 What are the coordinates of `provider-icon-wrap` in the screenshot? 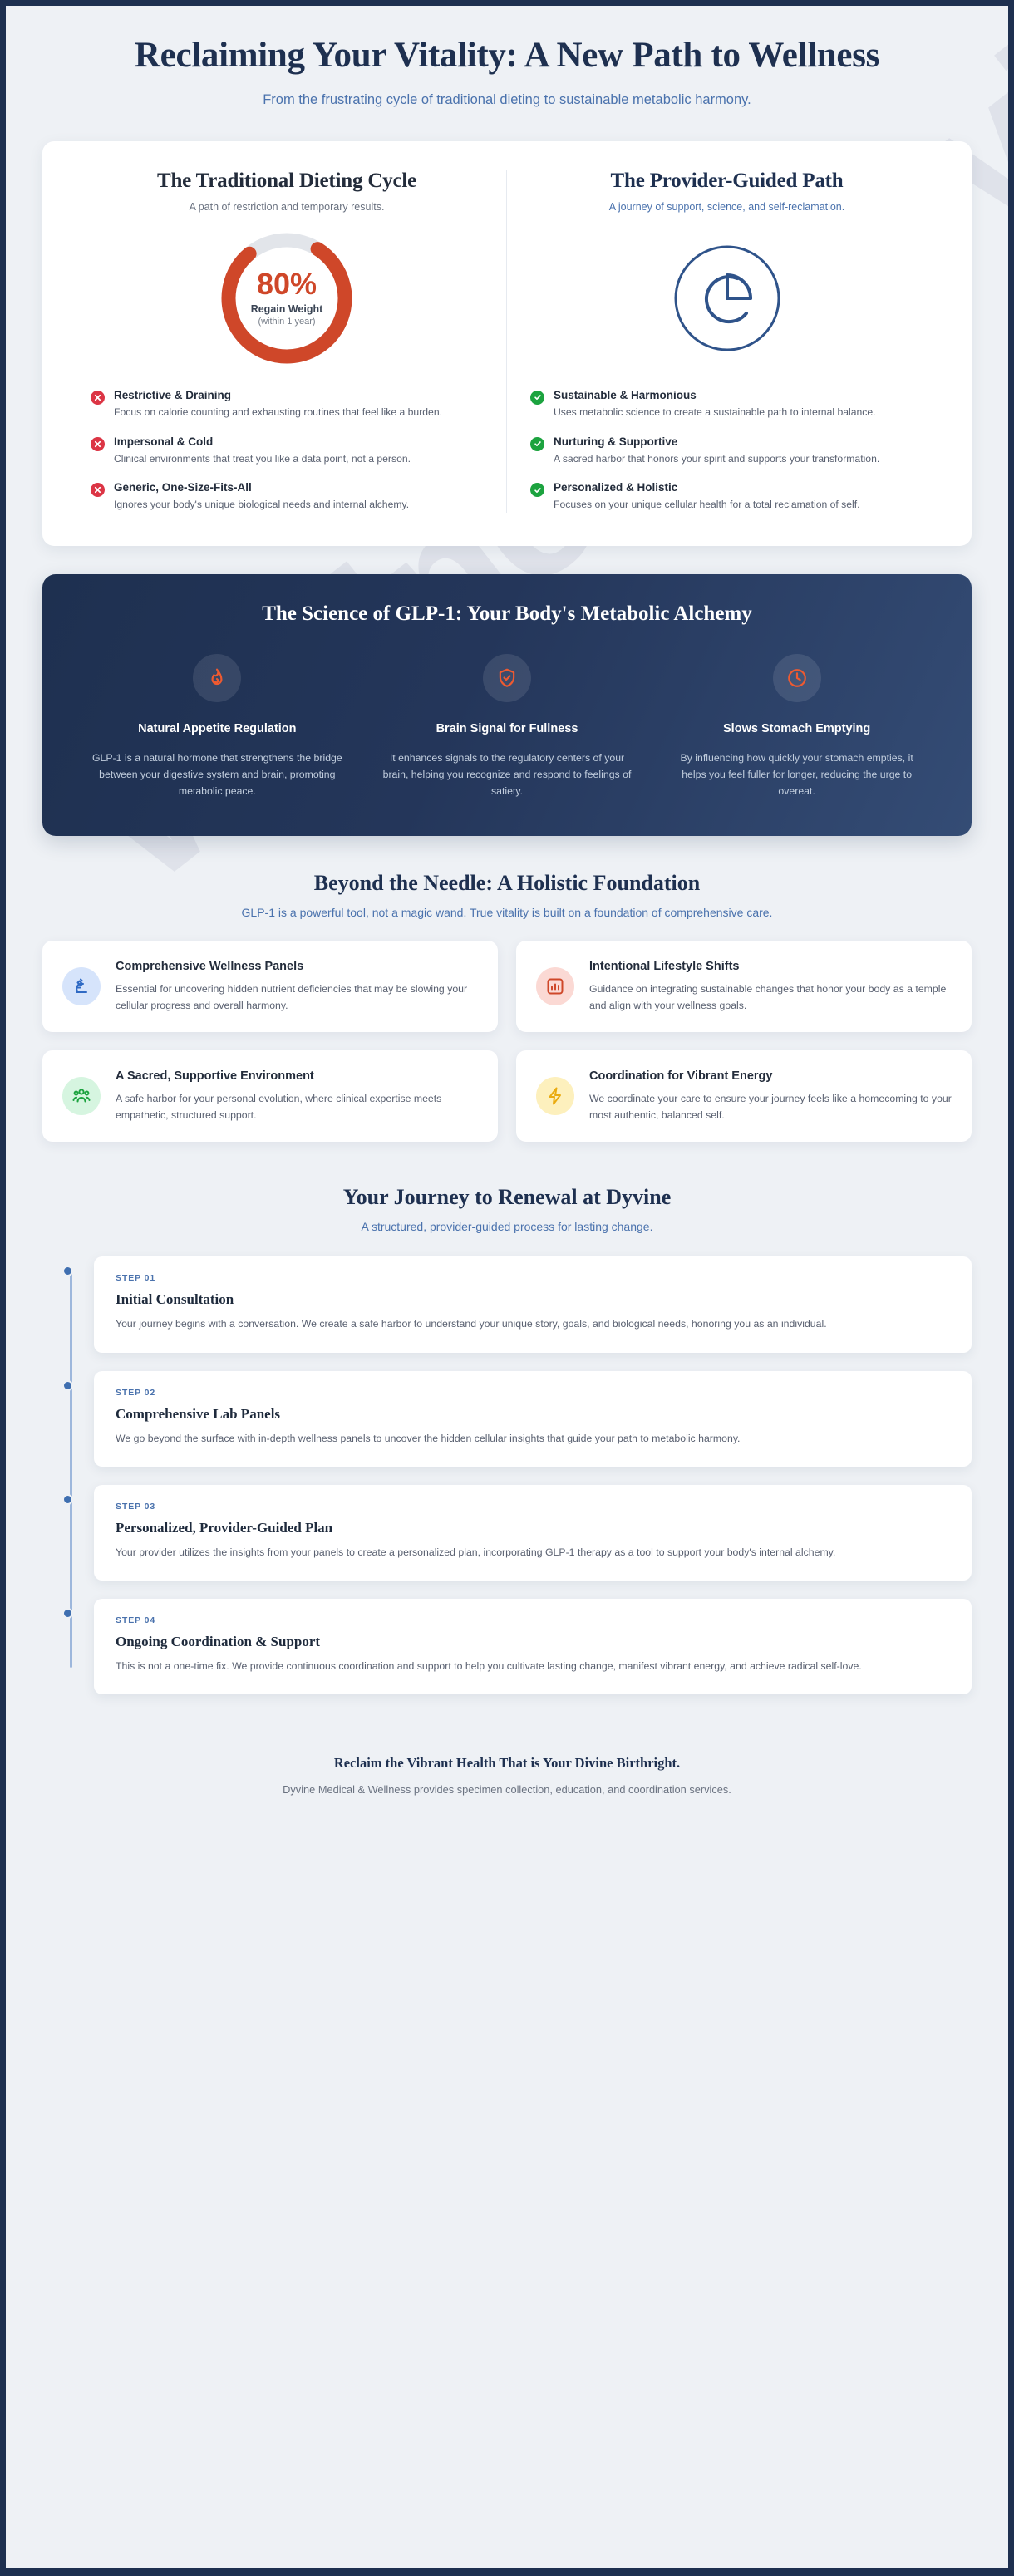 It's located at (726, 298).